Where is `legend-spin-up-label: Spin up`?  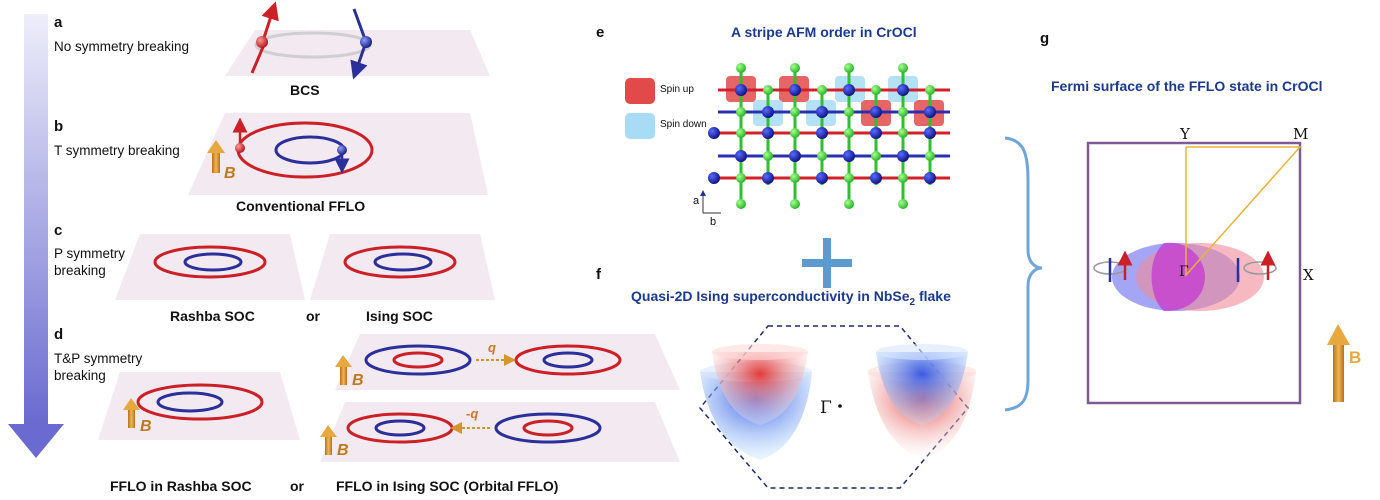
legend-spin-up-label: Spin up is located at coordinates (677, 89).